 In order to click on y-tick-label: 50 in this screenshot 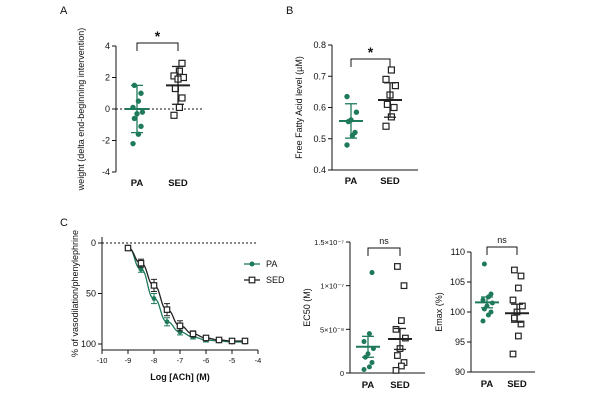, I will do `click(91, 294)`.